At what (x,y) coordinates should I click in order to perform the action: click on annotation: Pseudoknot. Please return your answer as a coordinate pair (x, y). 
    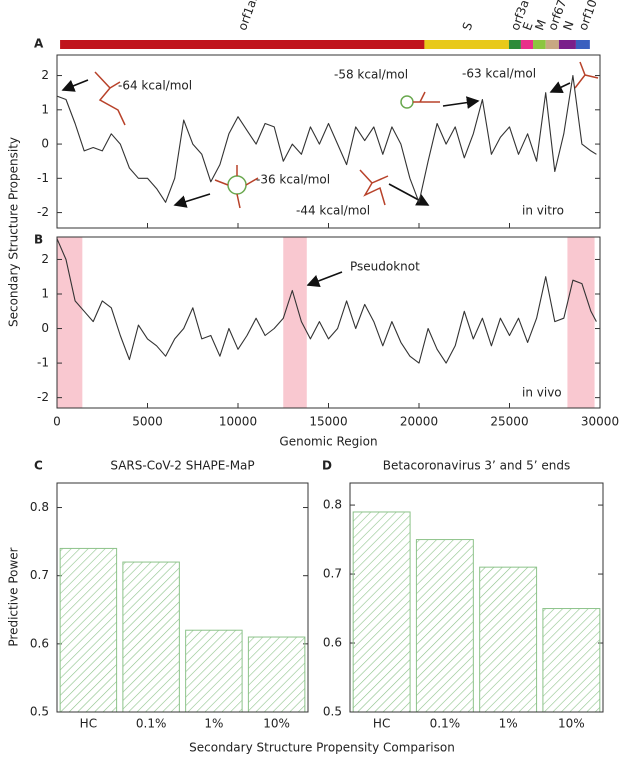
    Looking at the image, I should click on (385, 267).